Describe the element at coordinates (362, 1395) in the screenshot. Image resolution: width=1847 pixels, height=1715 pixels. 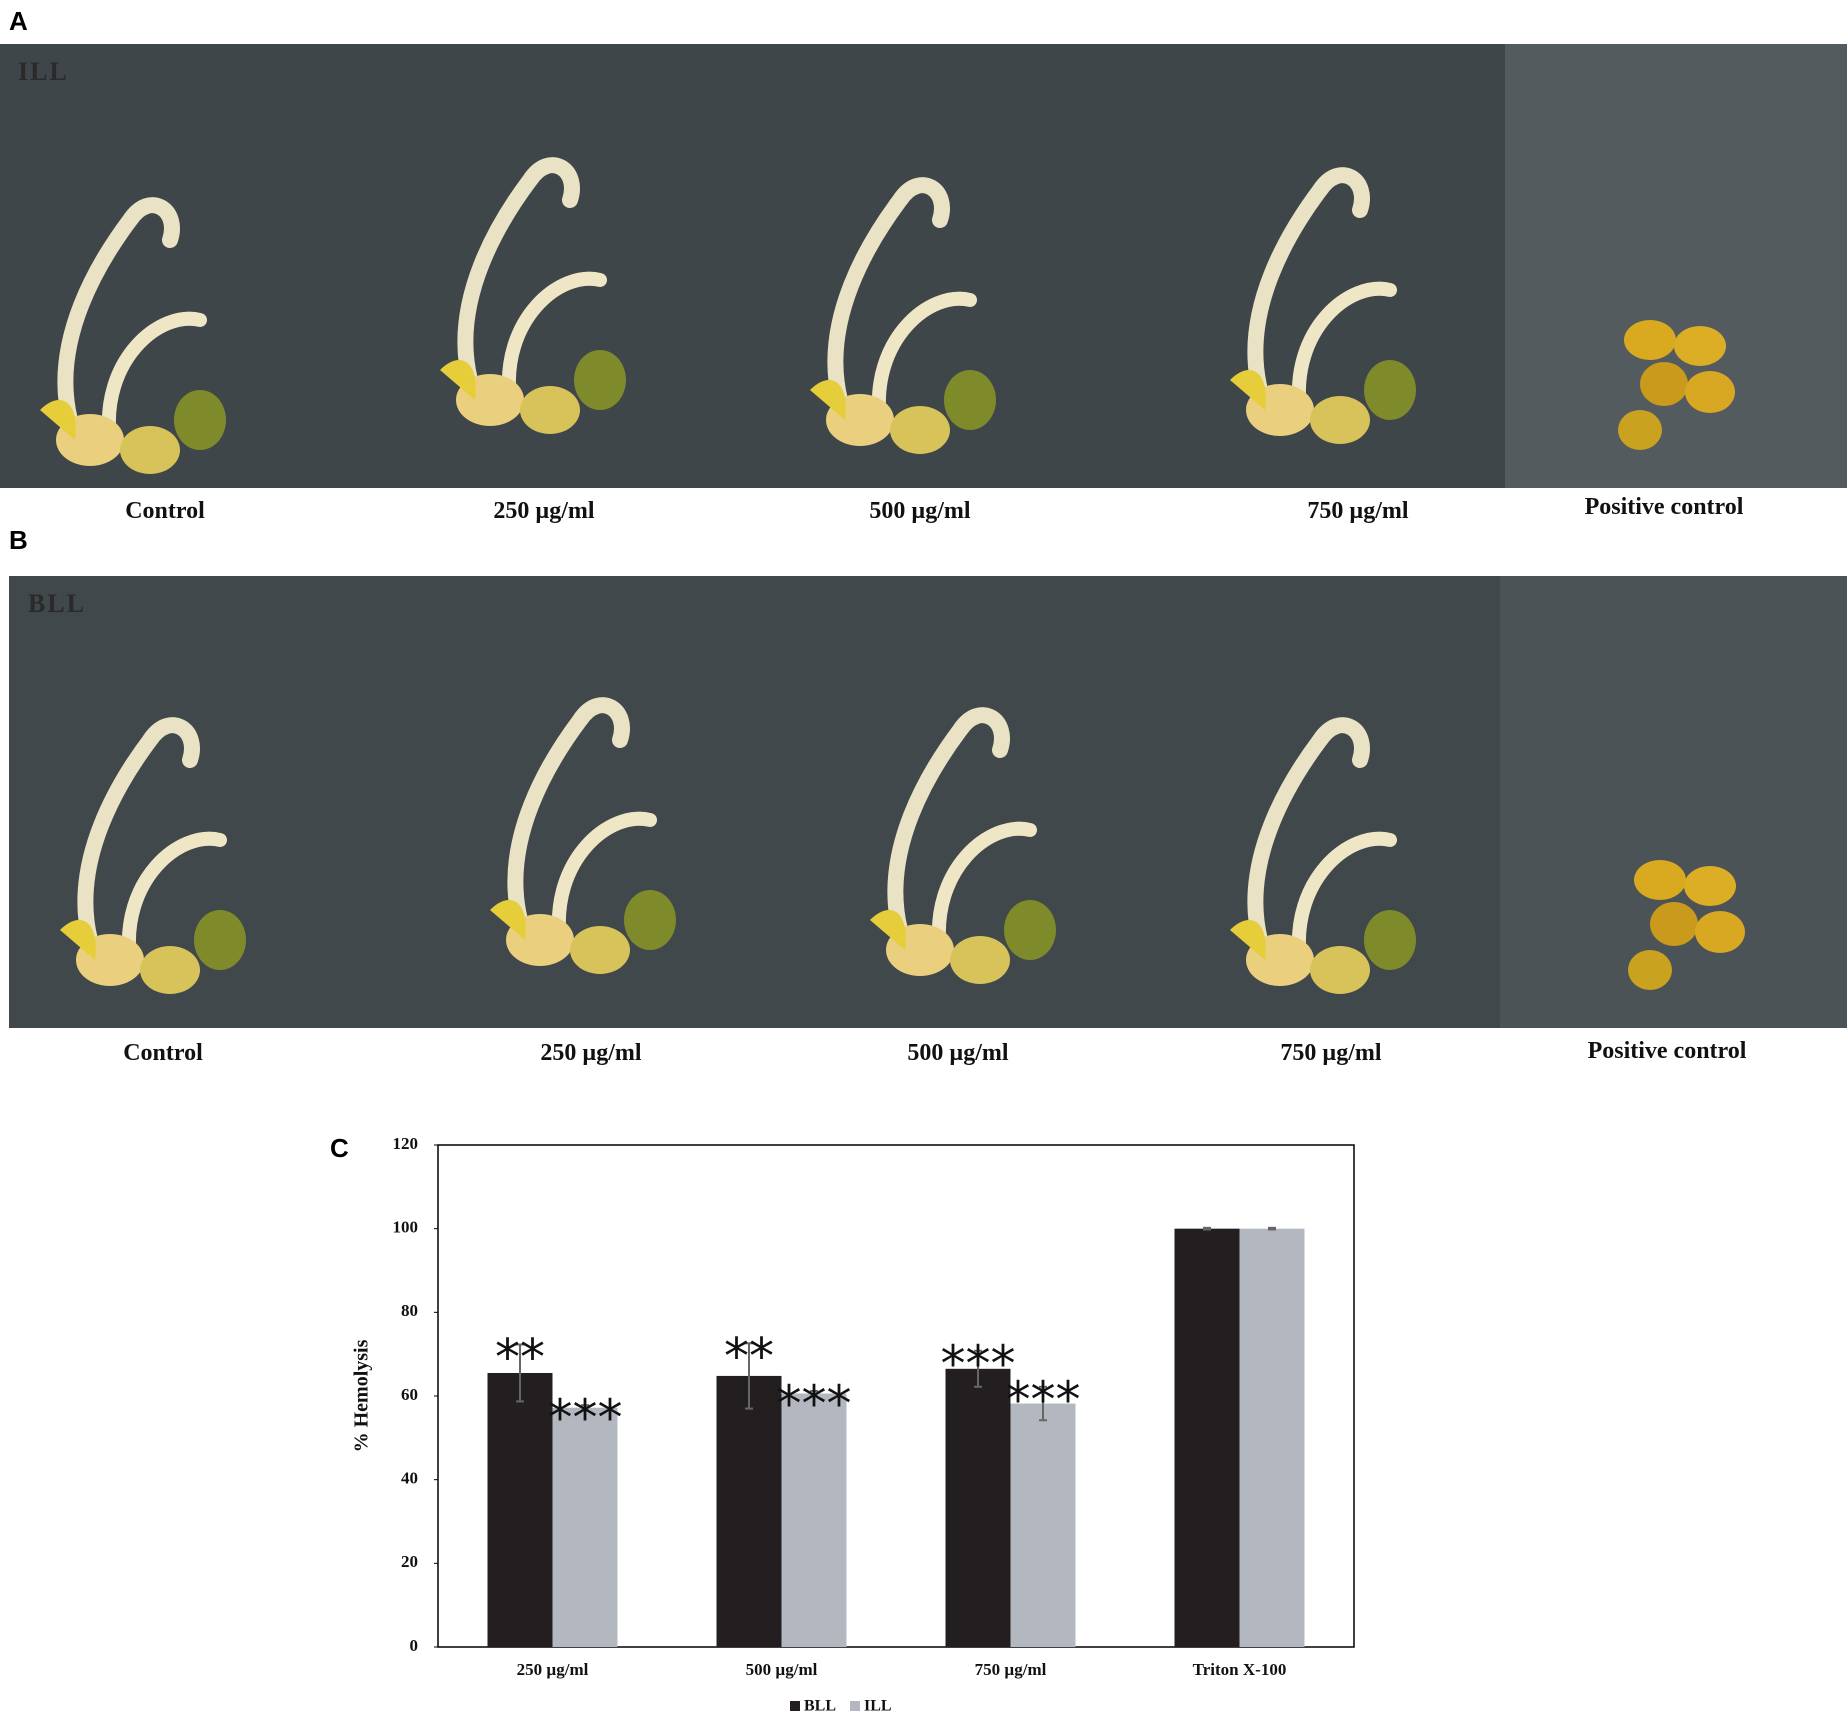
I see `y-axis-label: % Hemolysis` at that location.